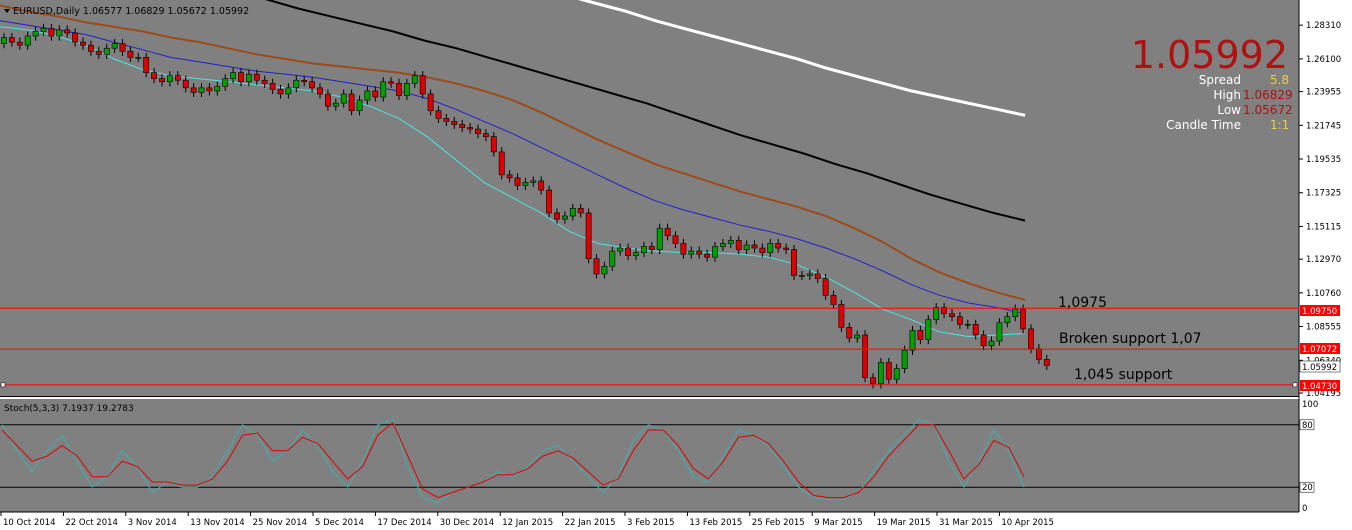 The width and height of the screenshot is (1352, 530). What do you see at coordinates (1209, 55) in the screenshot?
I see `current-price: 1.05992` at bounding box center [1209, 55].